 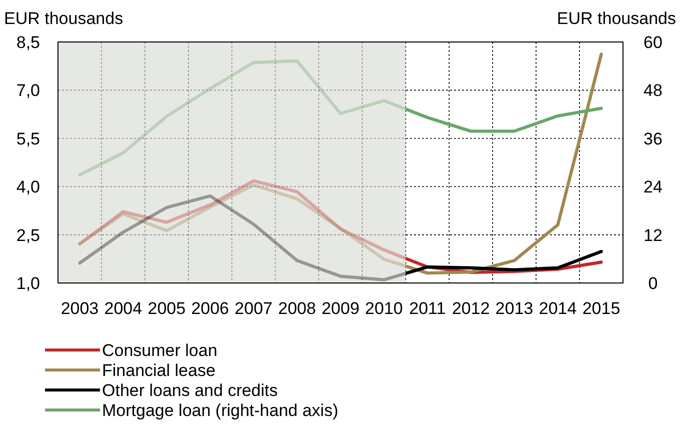 I want to click on x-tick-label: 2006, so click(x=210, y=308).